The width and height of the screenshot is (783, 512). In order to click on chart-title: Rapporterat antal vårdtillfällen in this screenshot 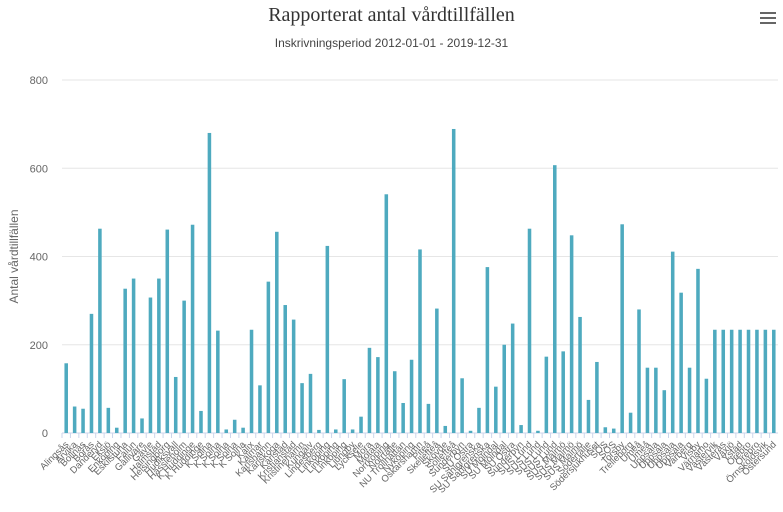, I will do `click(391, 15)`.